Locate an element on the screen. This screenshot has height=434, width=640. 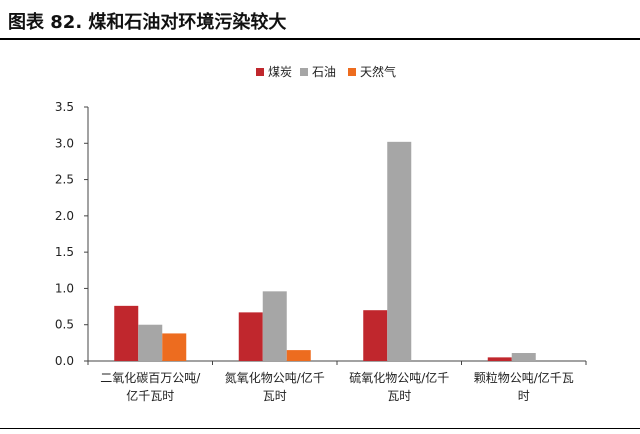
bottom-rule is located at coordinates (320, 428).